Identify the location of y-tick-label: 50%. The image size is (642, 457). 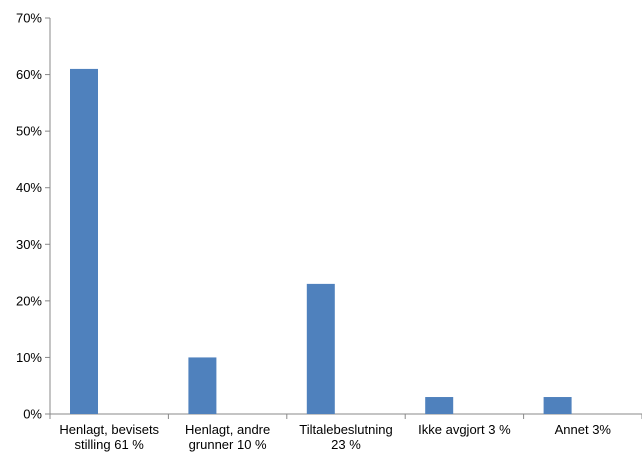
(29, 131).